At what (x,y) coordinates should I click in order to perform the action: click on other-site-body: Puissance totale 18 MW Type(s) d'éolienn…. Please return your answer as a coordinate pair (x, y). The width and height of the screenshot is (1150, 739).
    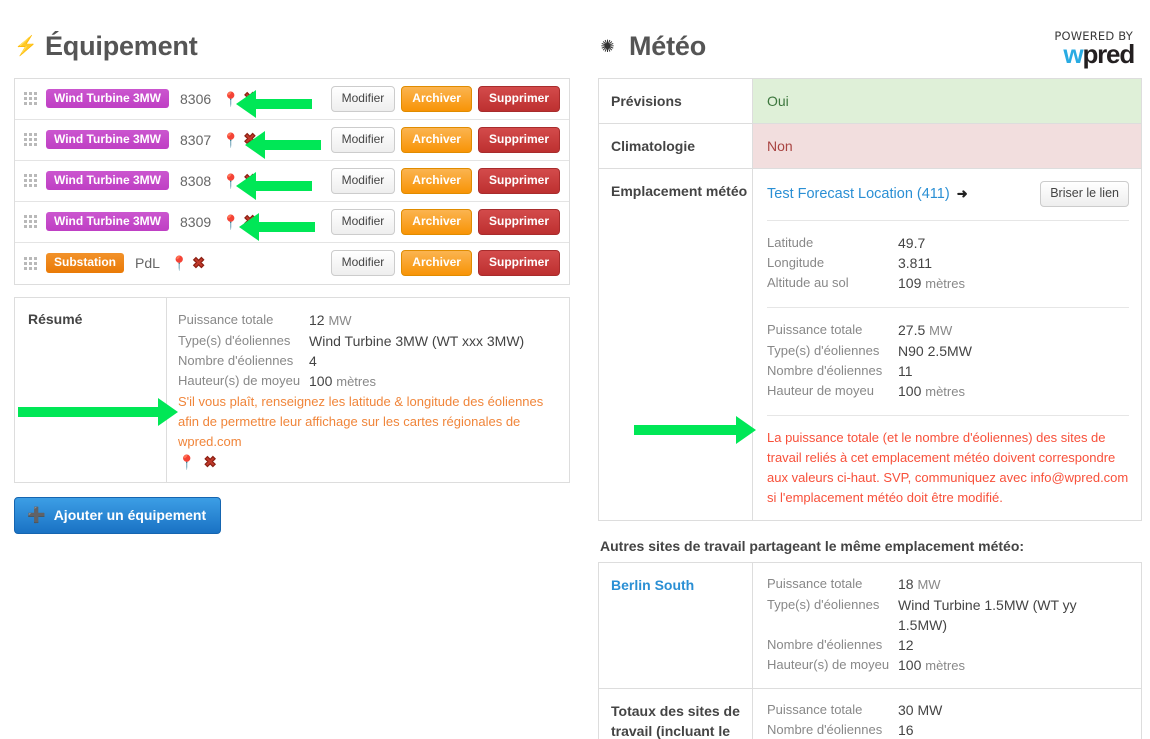
    Looking at the image, I should click on (947, 625).